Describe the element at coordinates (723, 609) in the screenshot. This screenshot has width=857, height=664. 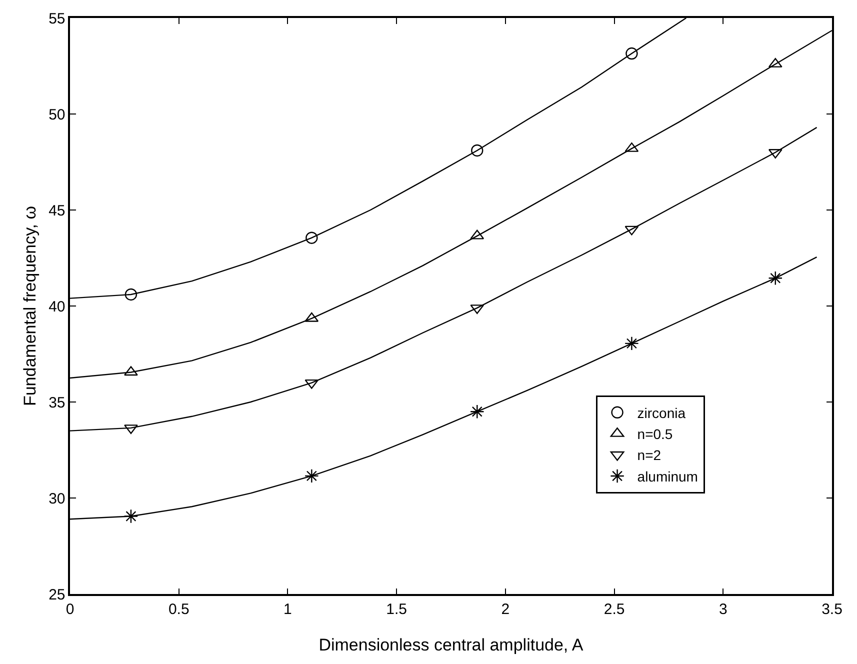
I see `x-tick-label: 3` at that location.